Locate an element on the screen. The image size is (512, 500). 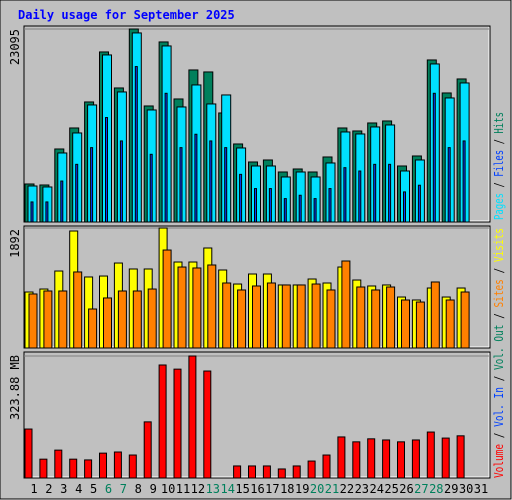
x-tick-label: 26 is located at coordinates (406, 489).